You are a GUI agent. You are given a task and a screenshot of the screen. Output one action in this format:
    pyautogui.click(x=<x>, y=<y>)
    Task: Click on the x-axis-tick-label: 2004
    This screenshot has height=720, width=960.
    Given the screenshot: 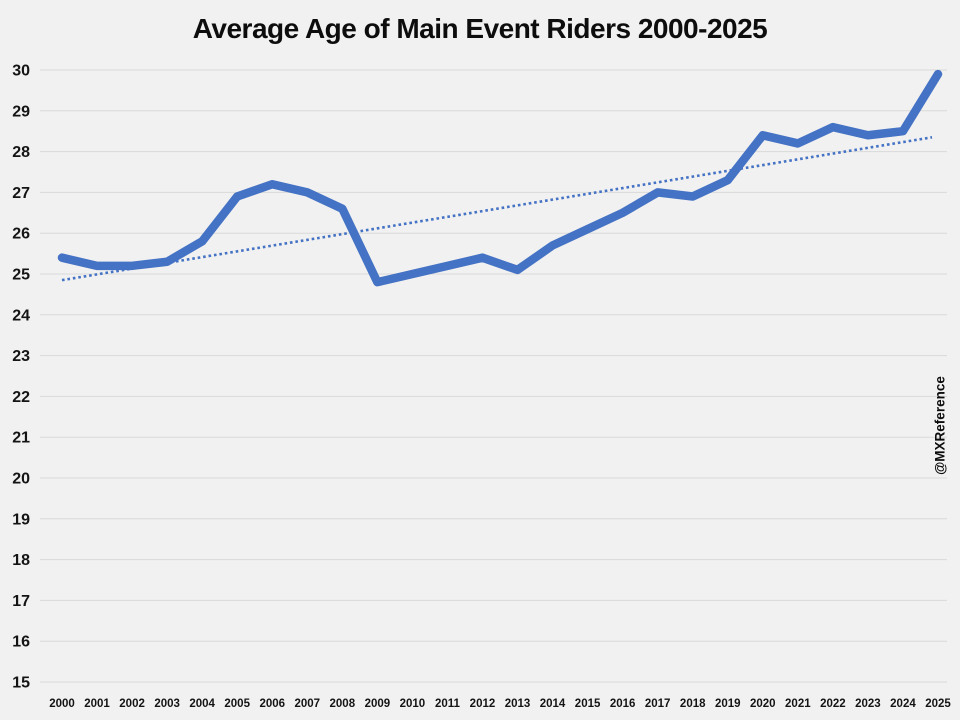 What is the action you would take?
    pyautogui.click(x=202, y=704)
    